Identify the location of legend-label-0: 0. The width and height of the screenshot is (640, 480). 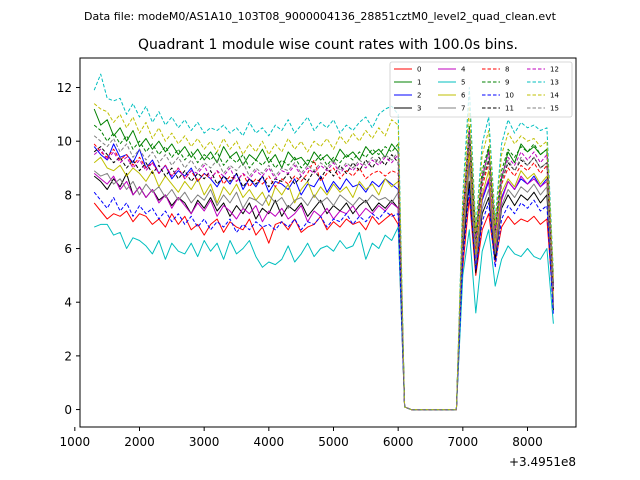
(419, 70).